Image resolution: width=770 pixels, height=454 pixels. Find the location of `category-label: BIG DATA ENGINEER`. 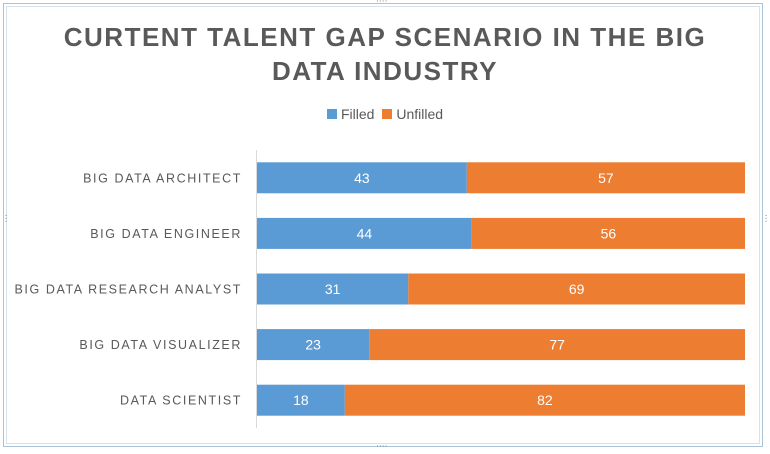

category-label: BIG DATA ENGINEER is located at coordinates (166, 234).